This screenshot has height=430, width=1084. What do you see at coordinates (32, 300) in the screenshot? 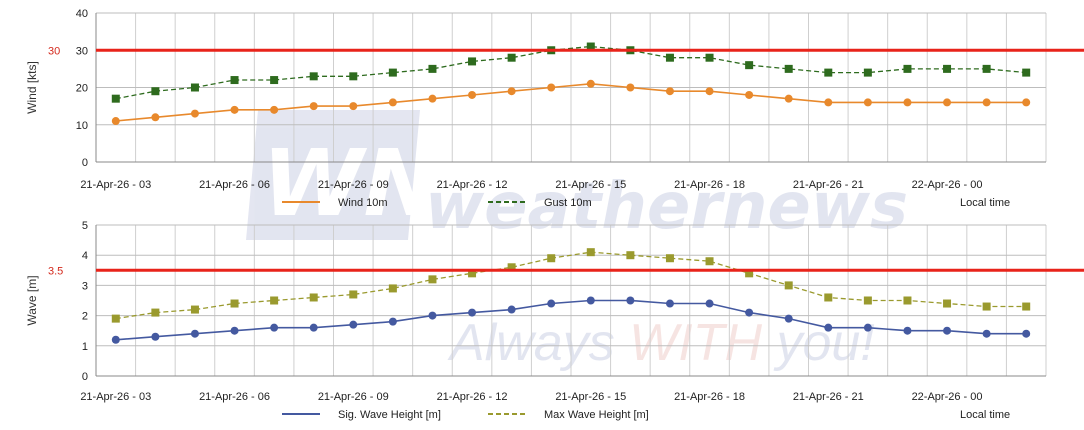
I see `y-axis-label: Wave [m]` at bounding box center [32, 300].